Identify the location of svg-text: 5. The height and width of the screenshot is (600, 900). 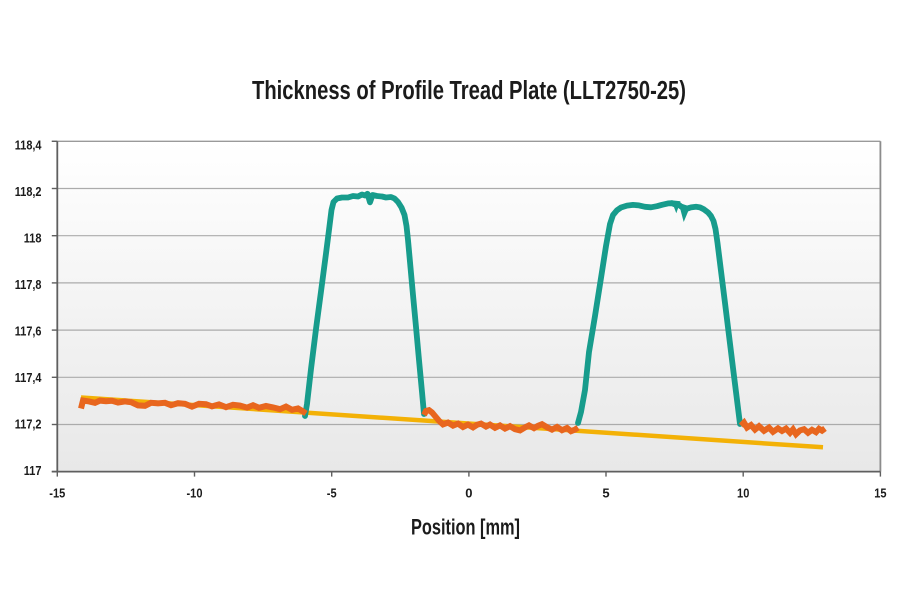
(605, 492).